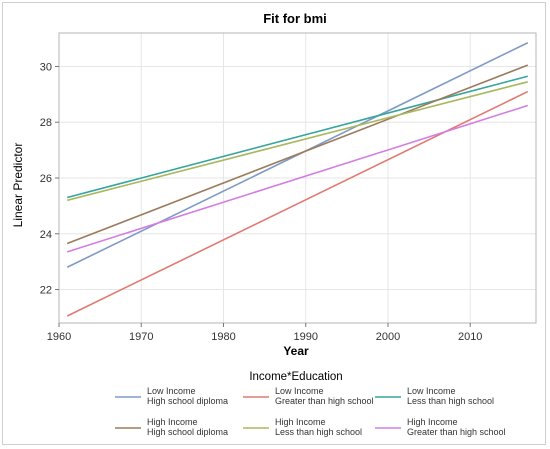 This screenshot has height=449, width=550. I want to click on y-tick-label: 22, so click(46, 291).